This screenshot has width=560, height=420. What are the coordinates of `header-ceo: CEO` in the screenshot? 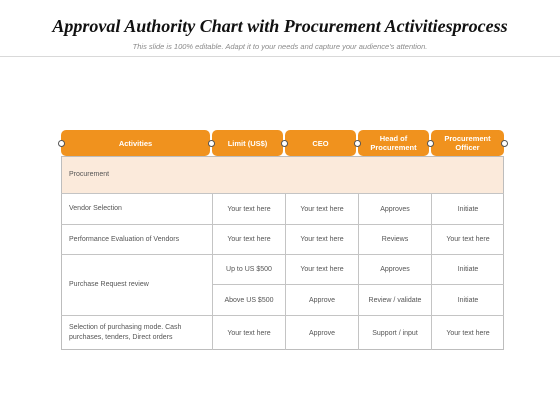 It's located at (320, 143).